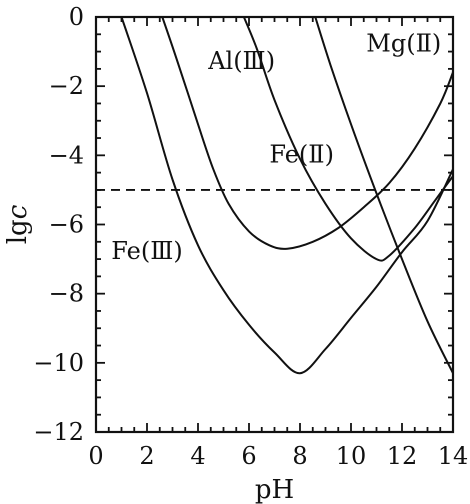  Describe the element at coordinates (301, 154) in the screenshot. I see `series-label: Fe(Ⅱ)` at that location.